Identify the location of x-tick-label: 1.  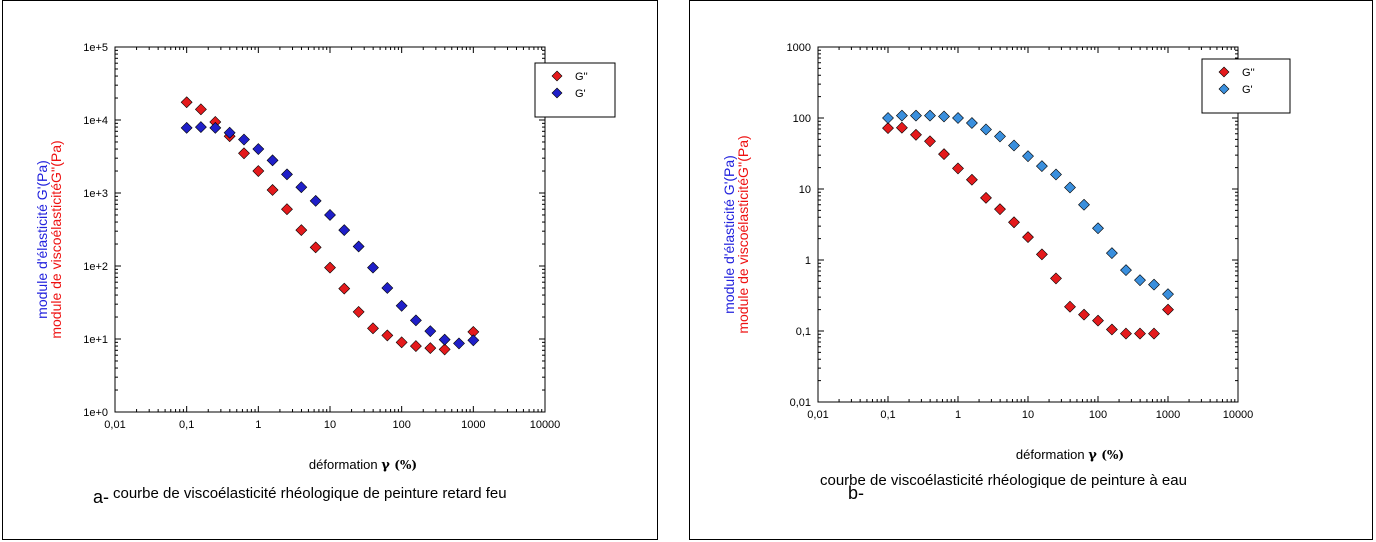
(258, 425).